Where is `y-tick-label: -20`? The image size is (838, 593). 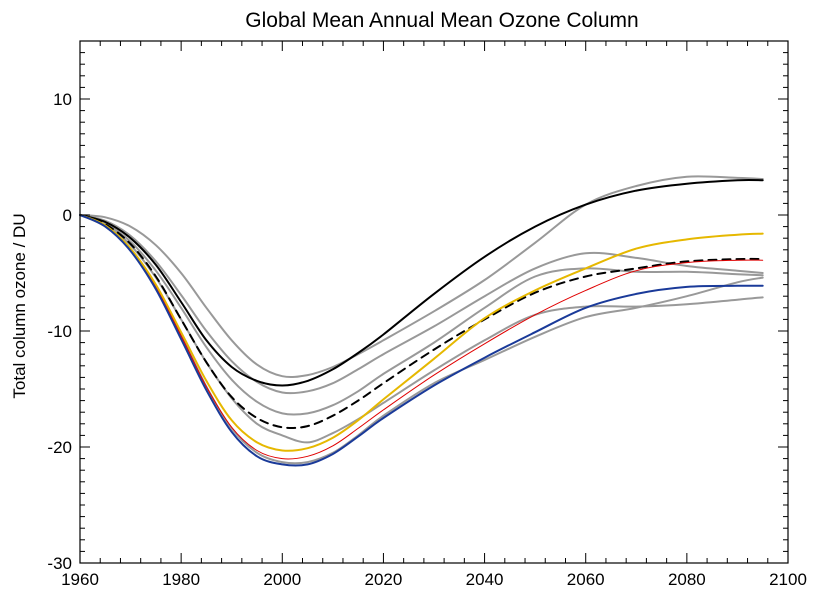
y-tick-label: -20 is located at coordinates (59, 447).